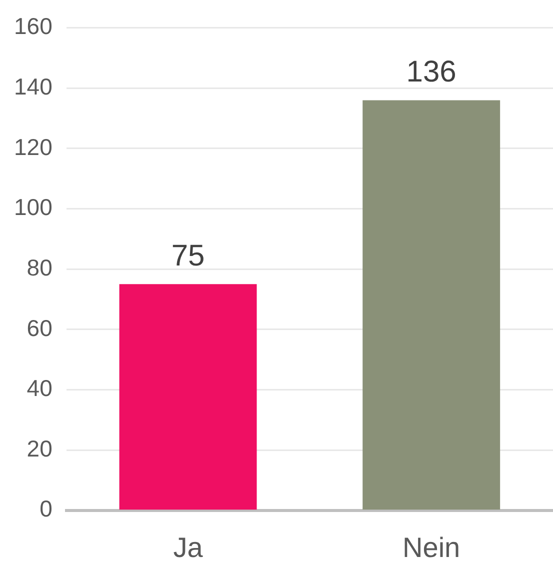  What do you see at coordinates (33, 26) in the screenshot?
I see `y-tick-label: 160` at bounding box center [33, 26].